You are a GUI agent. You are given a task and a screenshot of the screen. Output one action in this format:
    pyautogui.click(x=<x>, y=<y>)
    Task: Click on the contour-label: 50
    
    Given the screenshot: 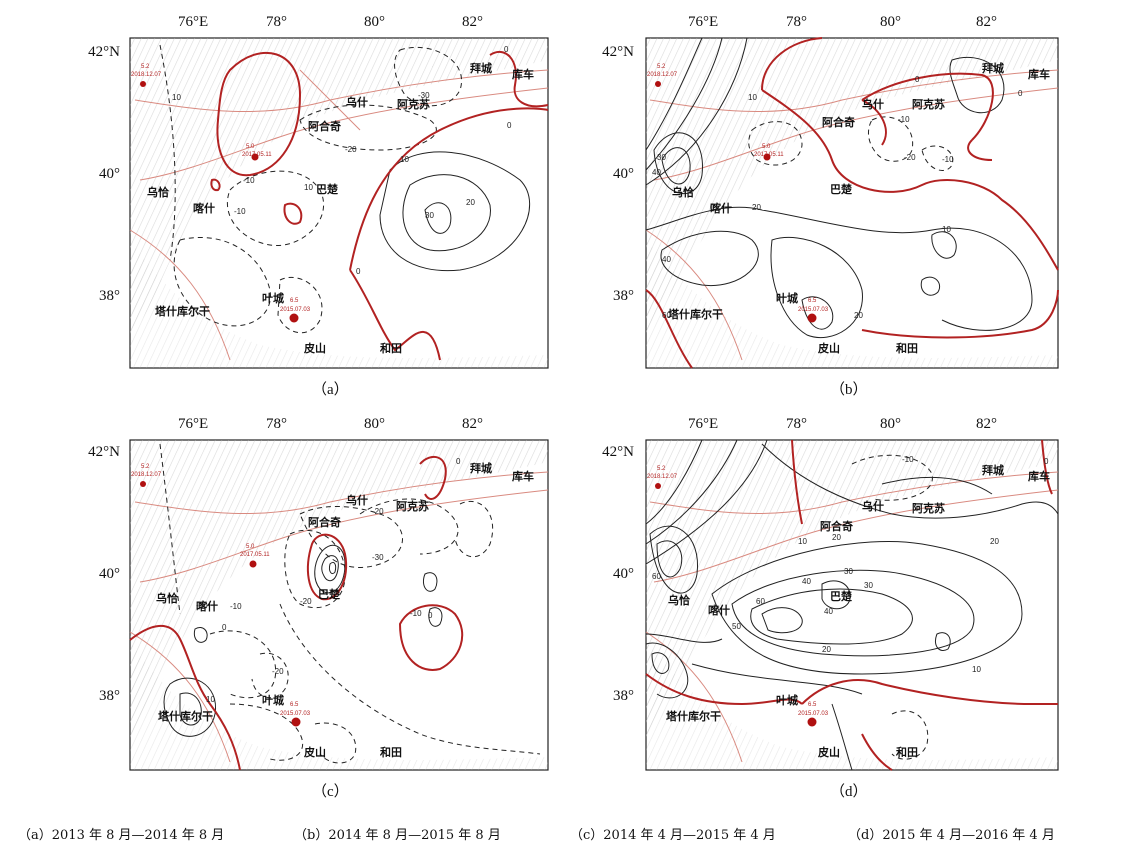 What is the action you would take?
    pyautogui.click(x=736, y=626)
    